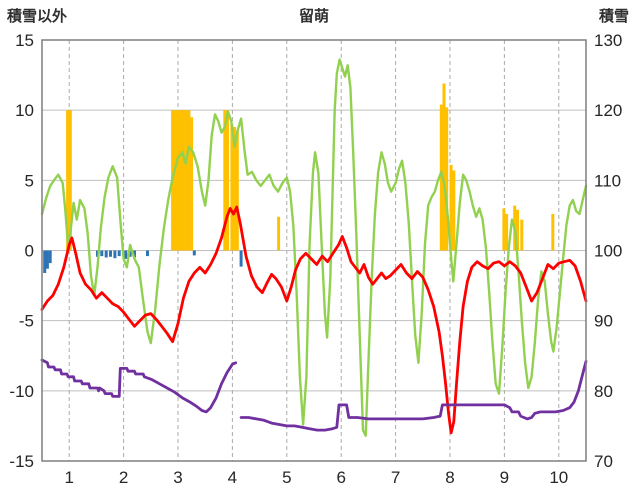 The width and height of the screenshot is (636, 501). Describe the element at coordinates (395, 477) in the screenshot. I see `svg-text: 7` at that location.